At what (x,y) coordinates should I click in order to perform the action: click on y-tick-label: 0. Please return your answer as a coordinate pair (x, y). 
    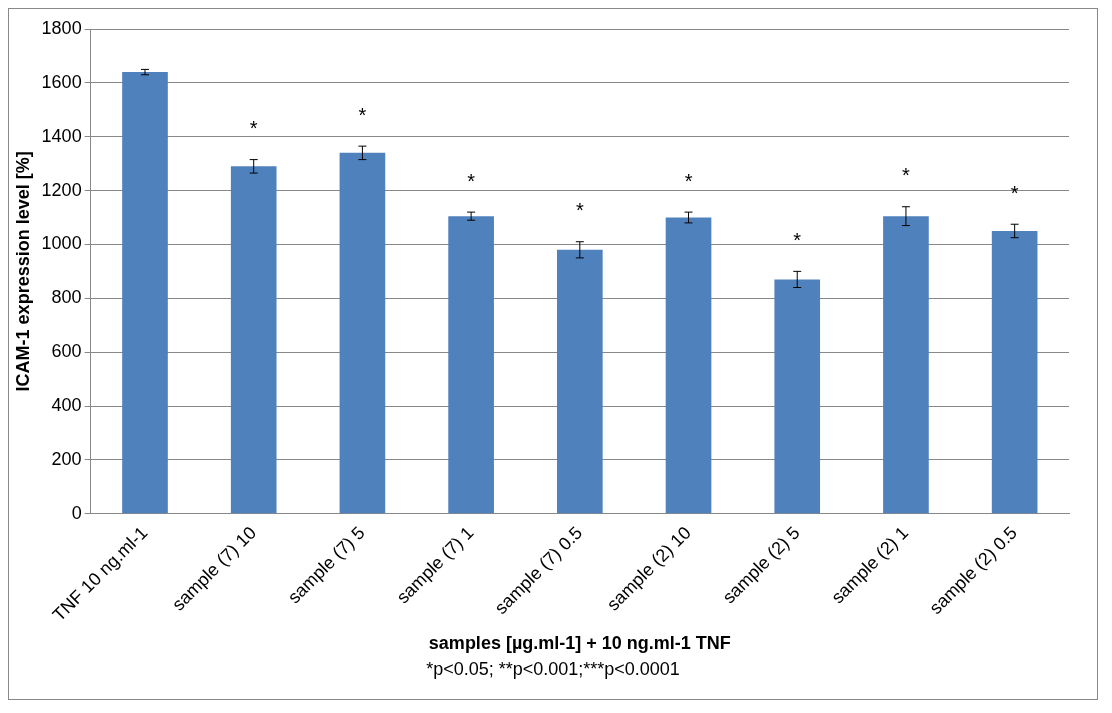
    Looking at the image, I should click on (76, 512).